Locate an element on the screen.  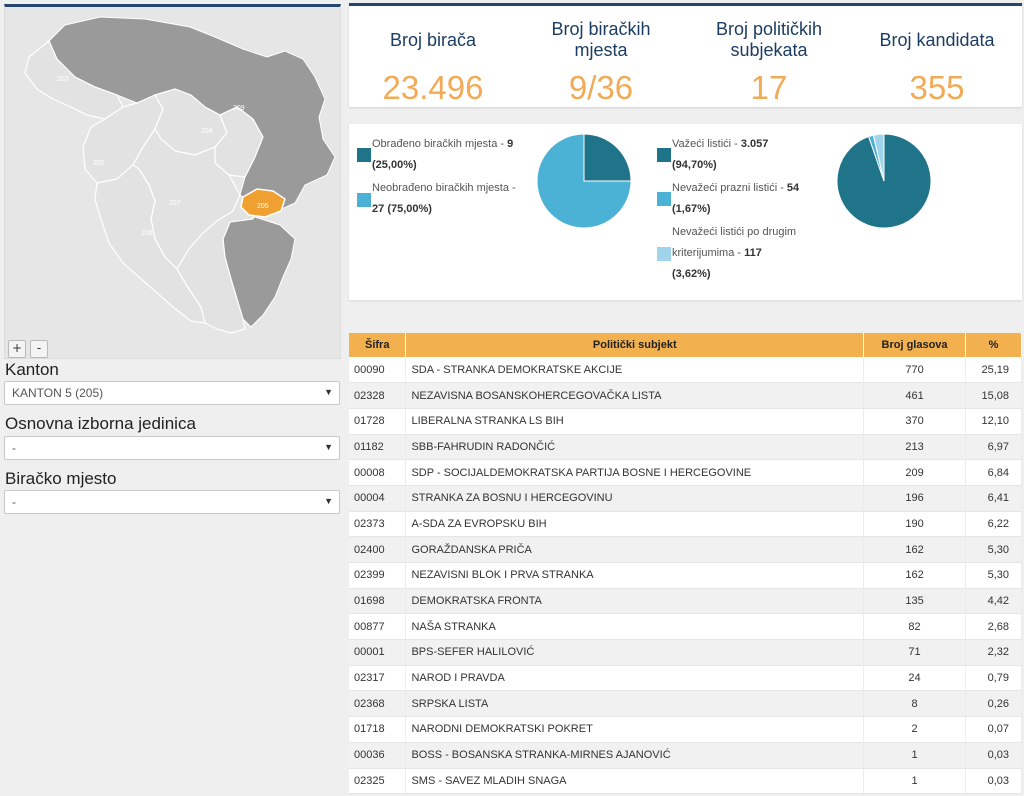
zoom-out-button: - is located at coordinates (39, 349).